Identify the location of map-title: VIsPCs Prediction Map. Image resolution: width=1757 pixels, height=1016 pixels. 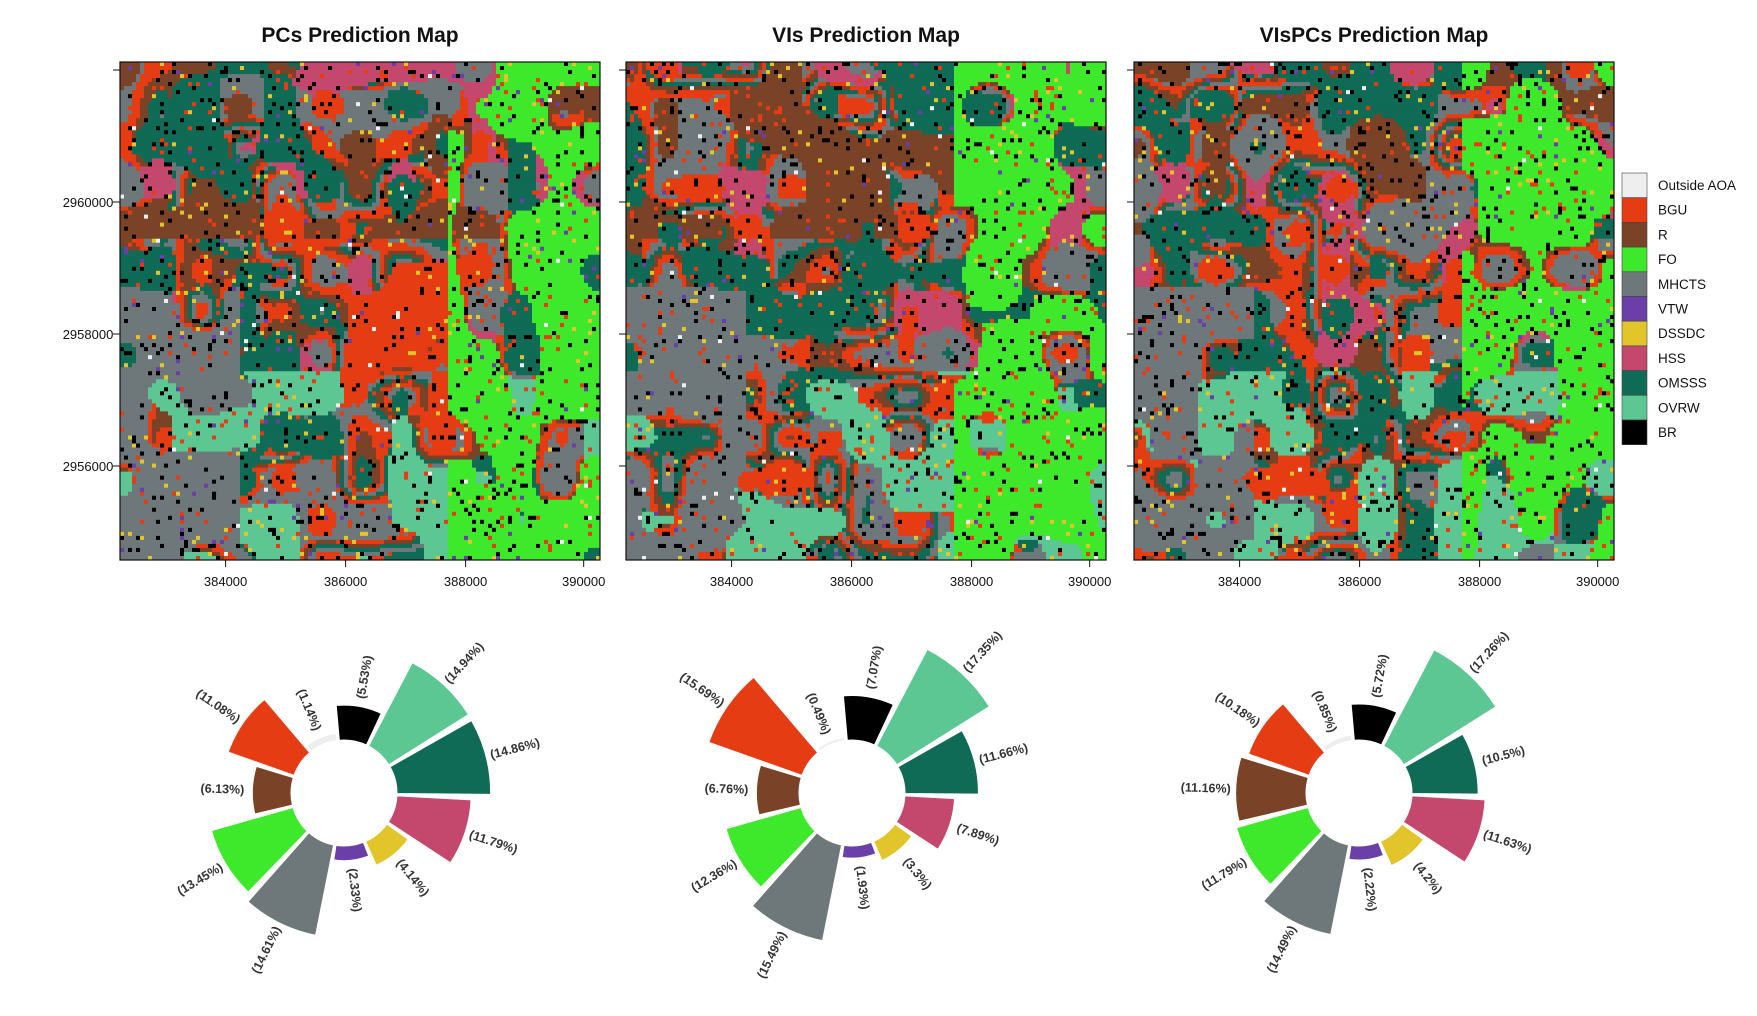
(1374, 35).